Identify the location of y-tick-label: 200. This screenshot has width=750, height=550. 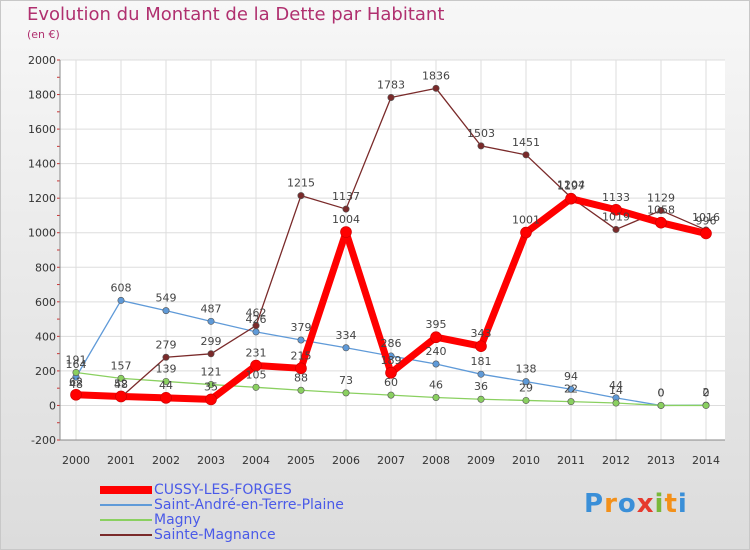
(45, 371).